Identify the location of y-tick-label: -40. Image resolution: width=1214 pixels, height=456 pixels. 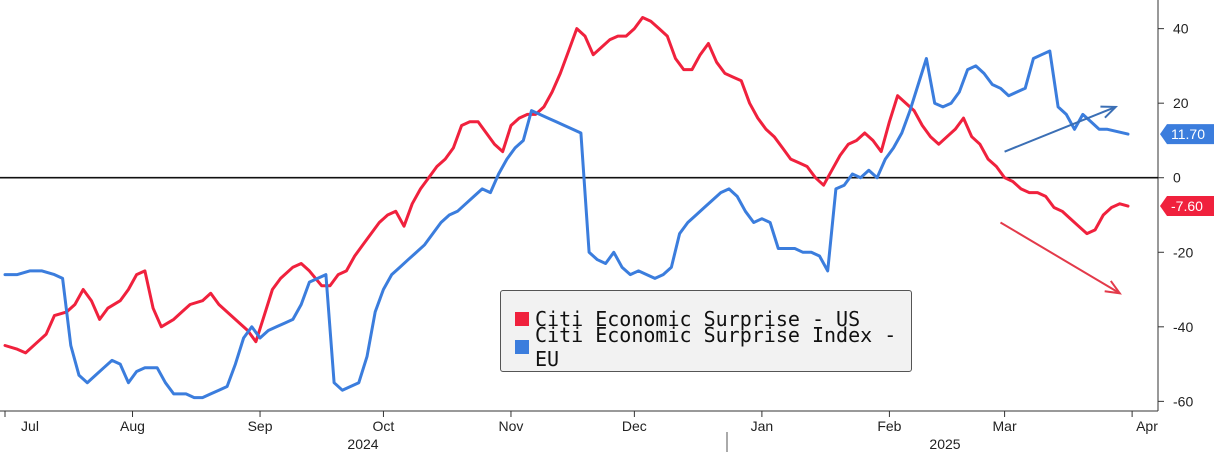
(1183, 327).